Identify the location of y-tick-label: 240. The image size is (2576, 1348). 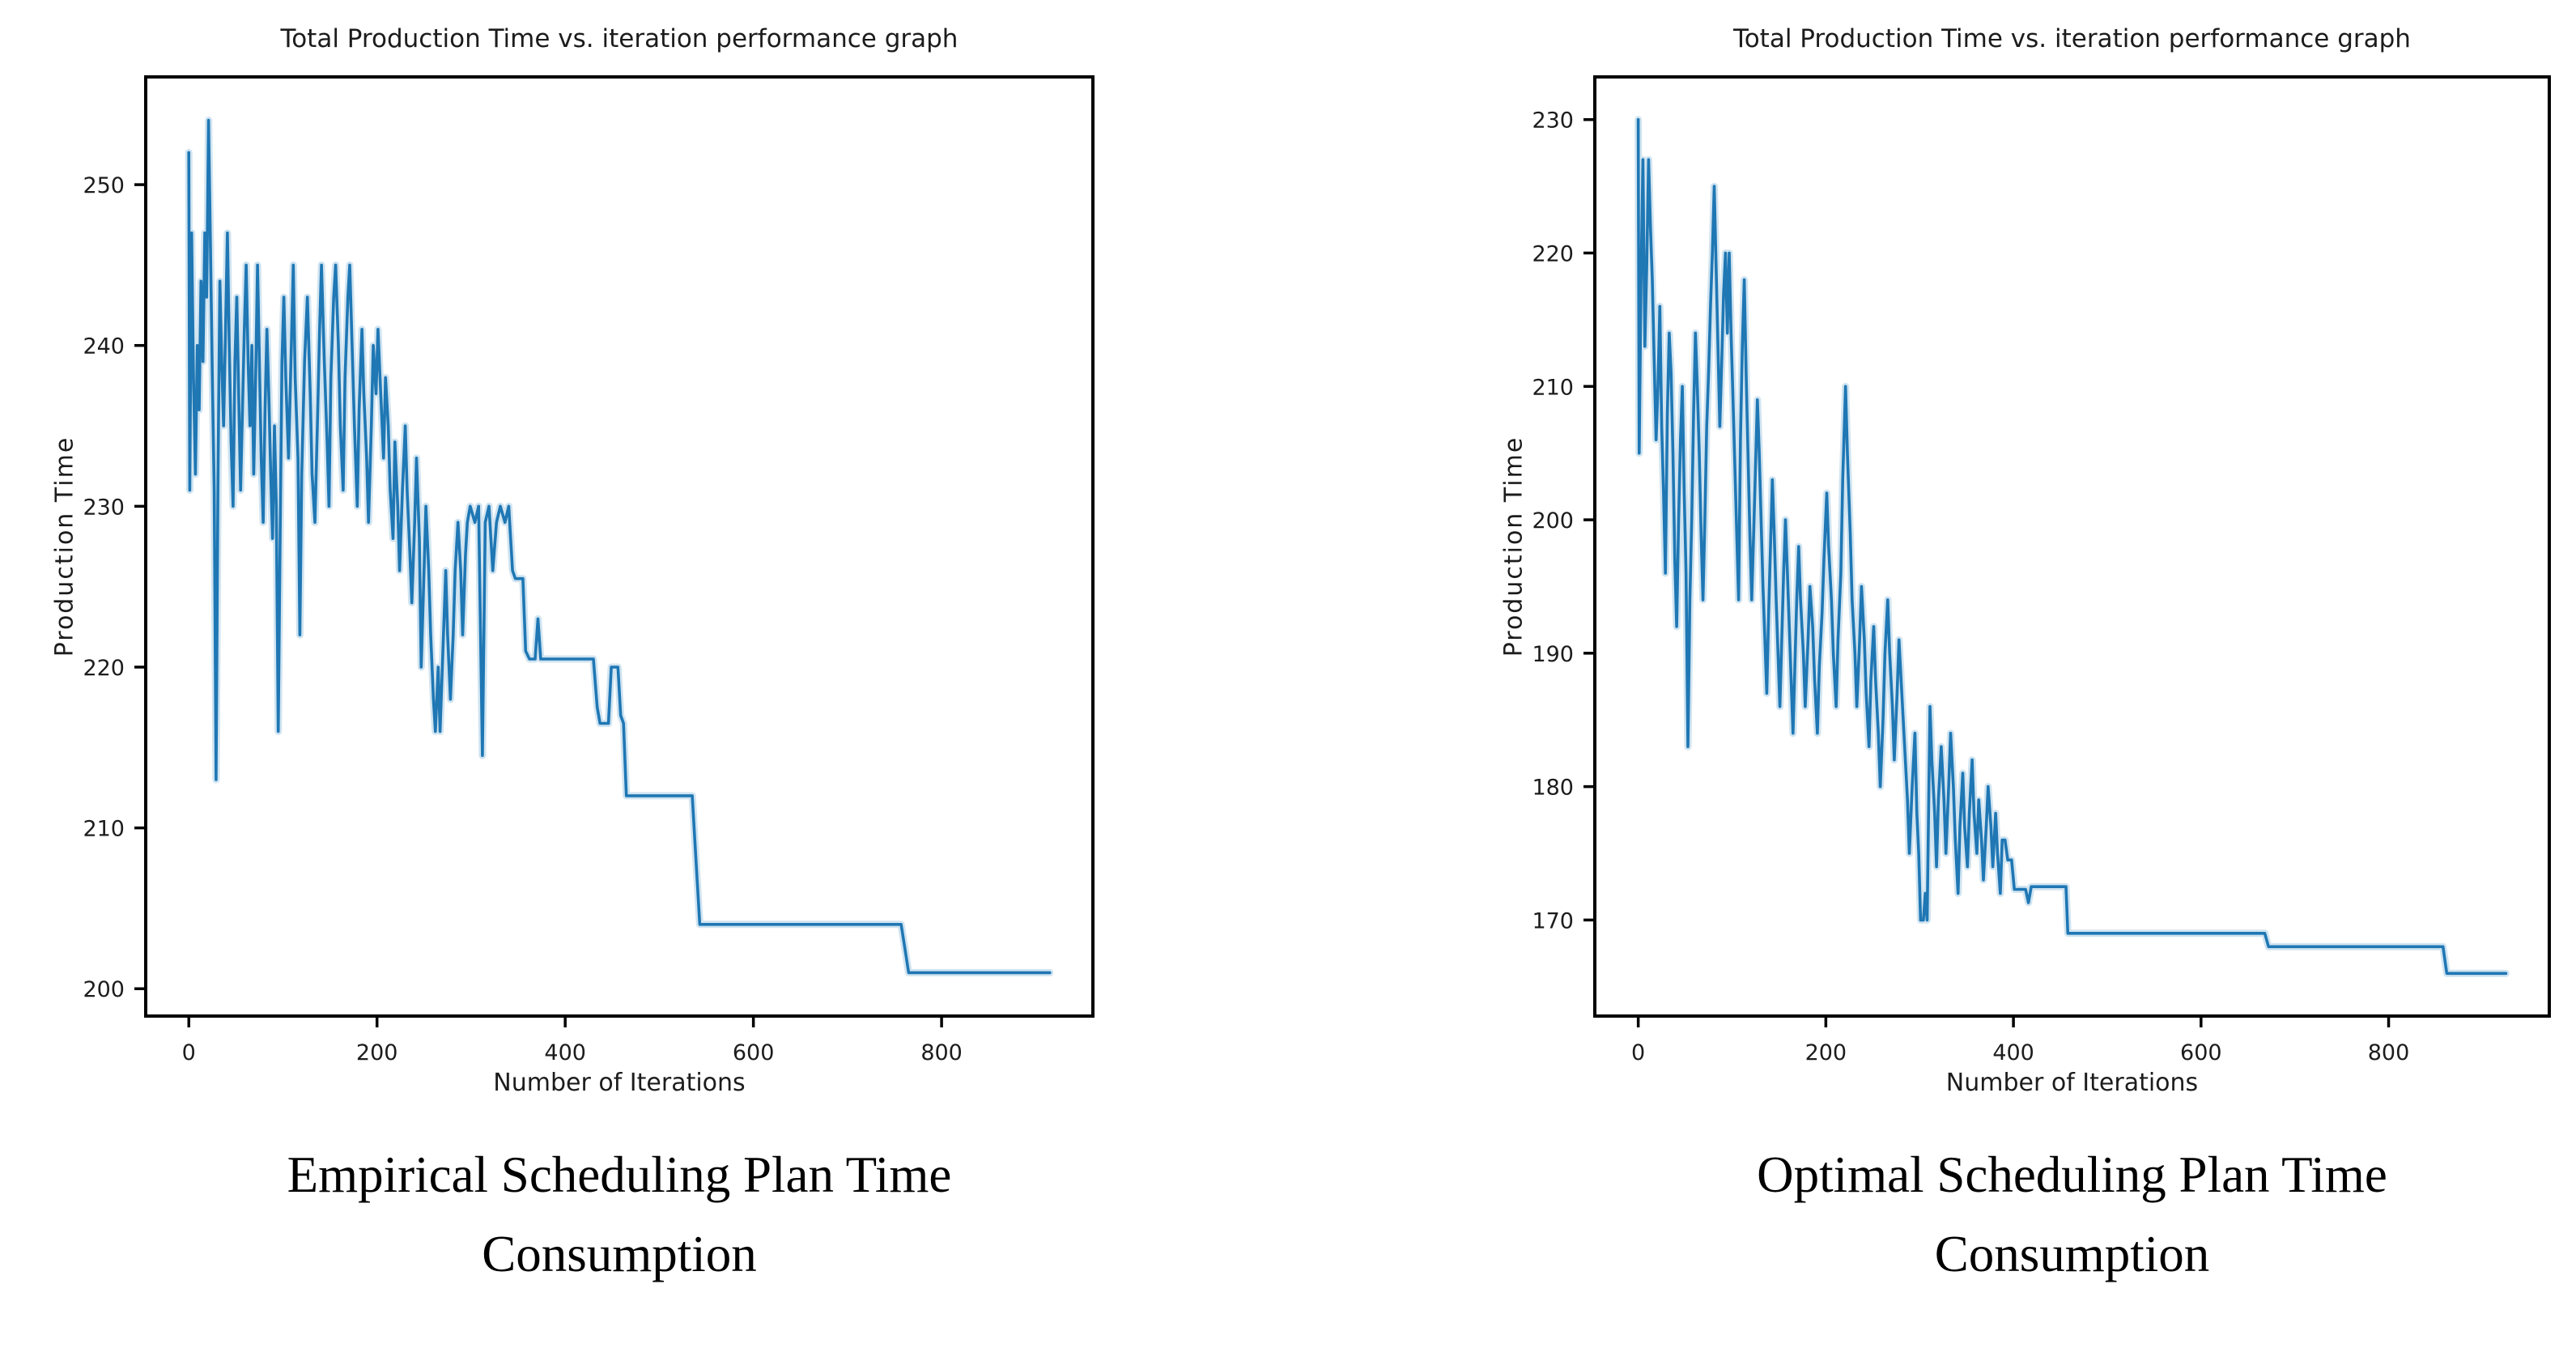
(104, 346).